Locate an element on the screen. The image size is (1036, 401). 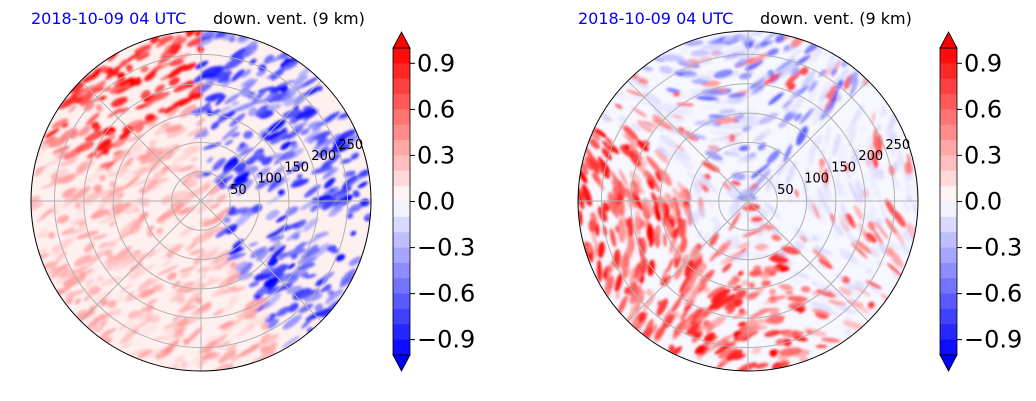
colorbar-tick-label: −0.6 is located at coordinates (993, 294).